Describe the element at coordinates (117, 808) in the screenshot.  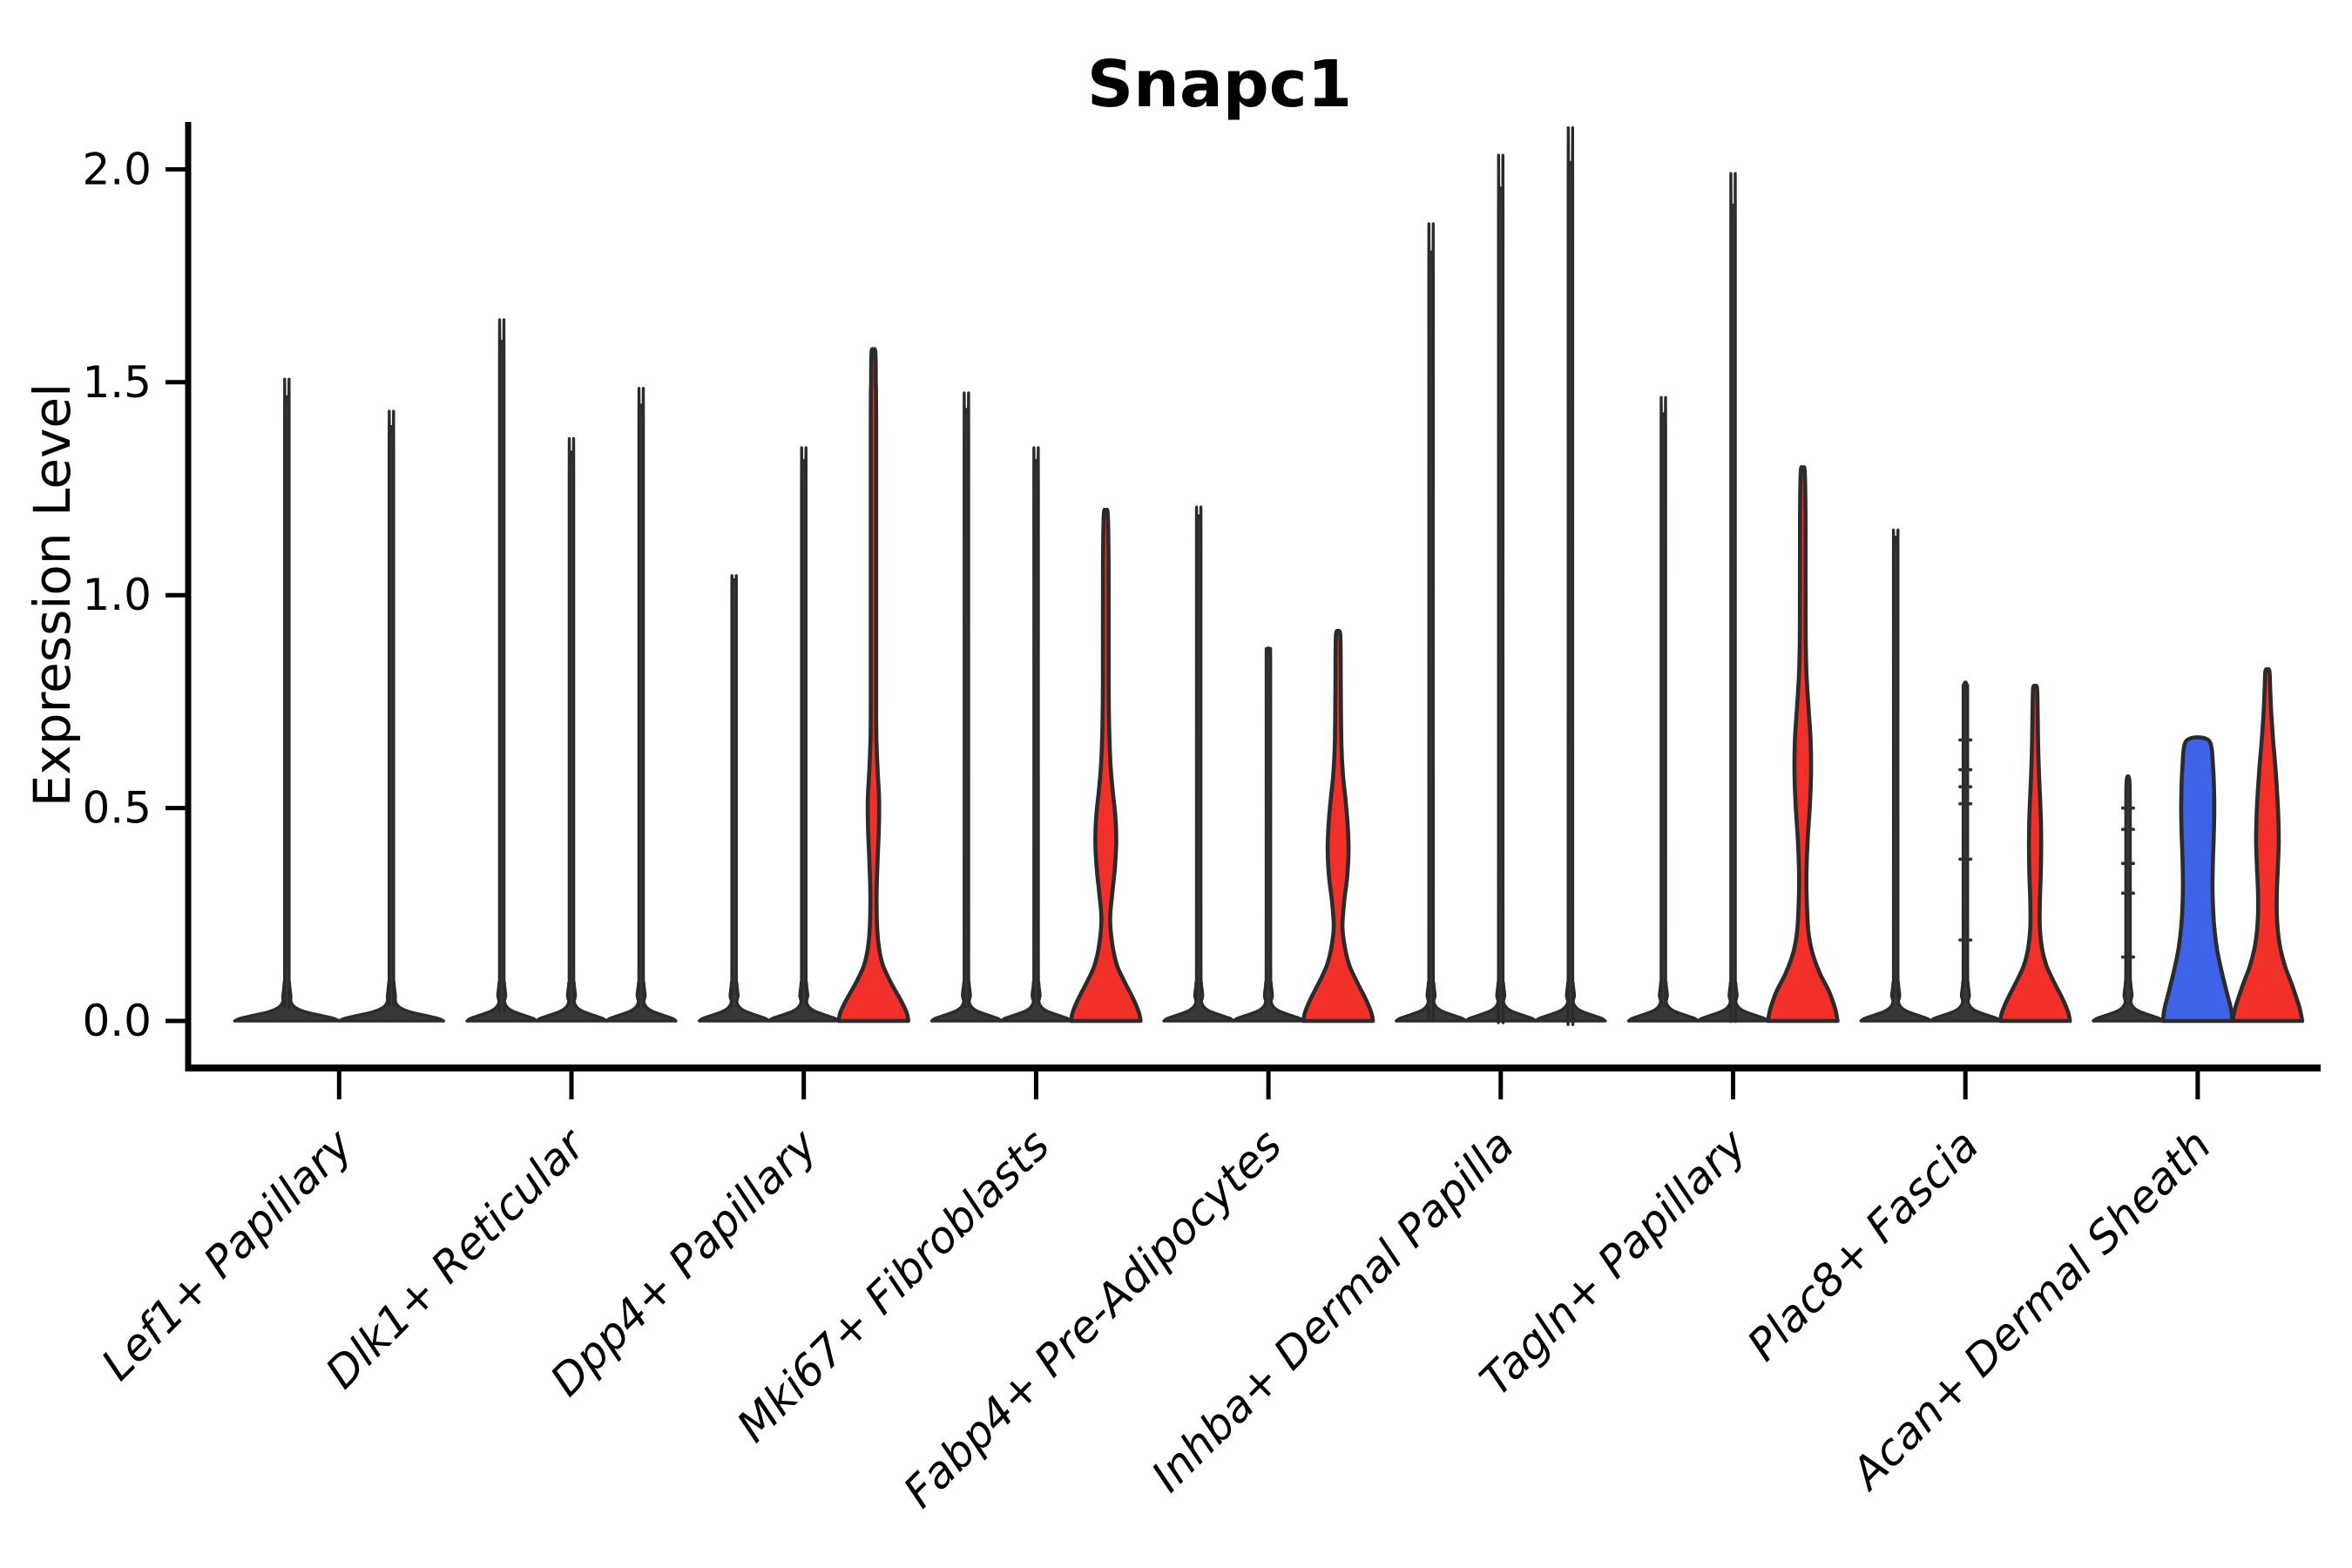
I see `y-tick-label: 0.5` at that location.